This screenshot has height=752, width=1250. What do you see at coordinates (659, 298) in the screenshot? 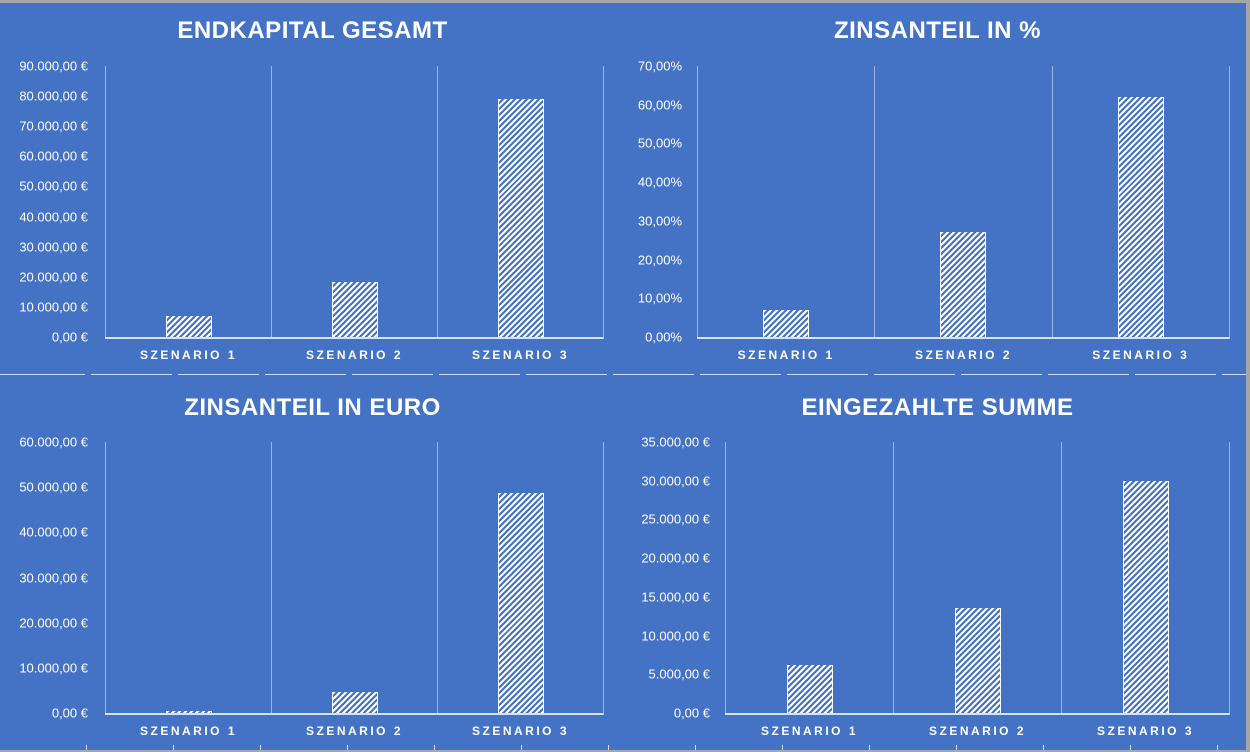
I see `y-axis-tick-label: 10,00%` at bounding box center [659, 298].